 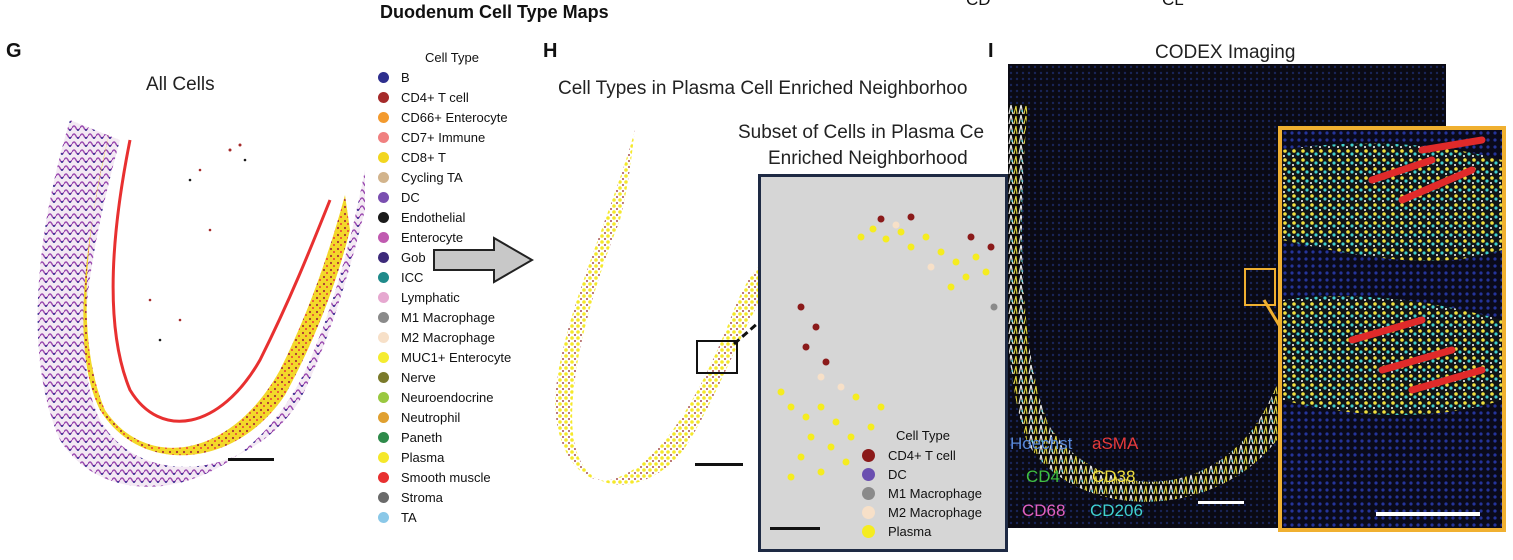 I want to click on legend-label: ICC, so click(x=412, y=277).